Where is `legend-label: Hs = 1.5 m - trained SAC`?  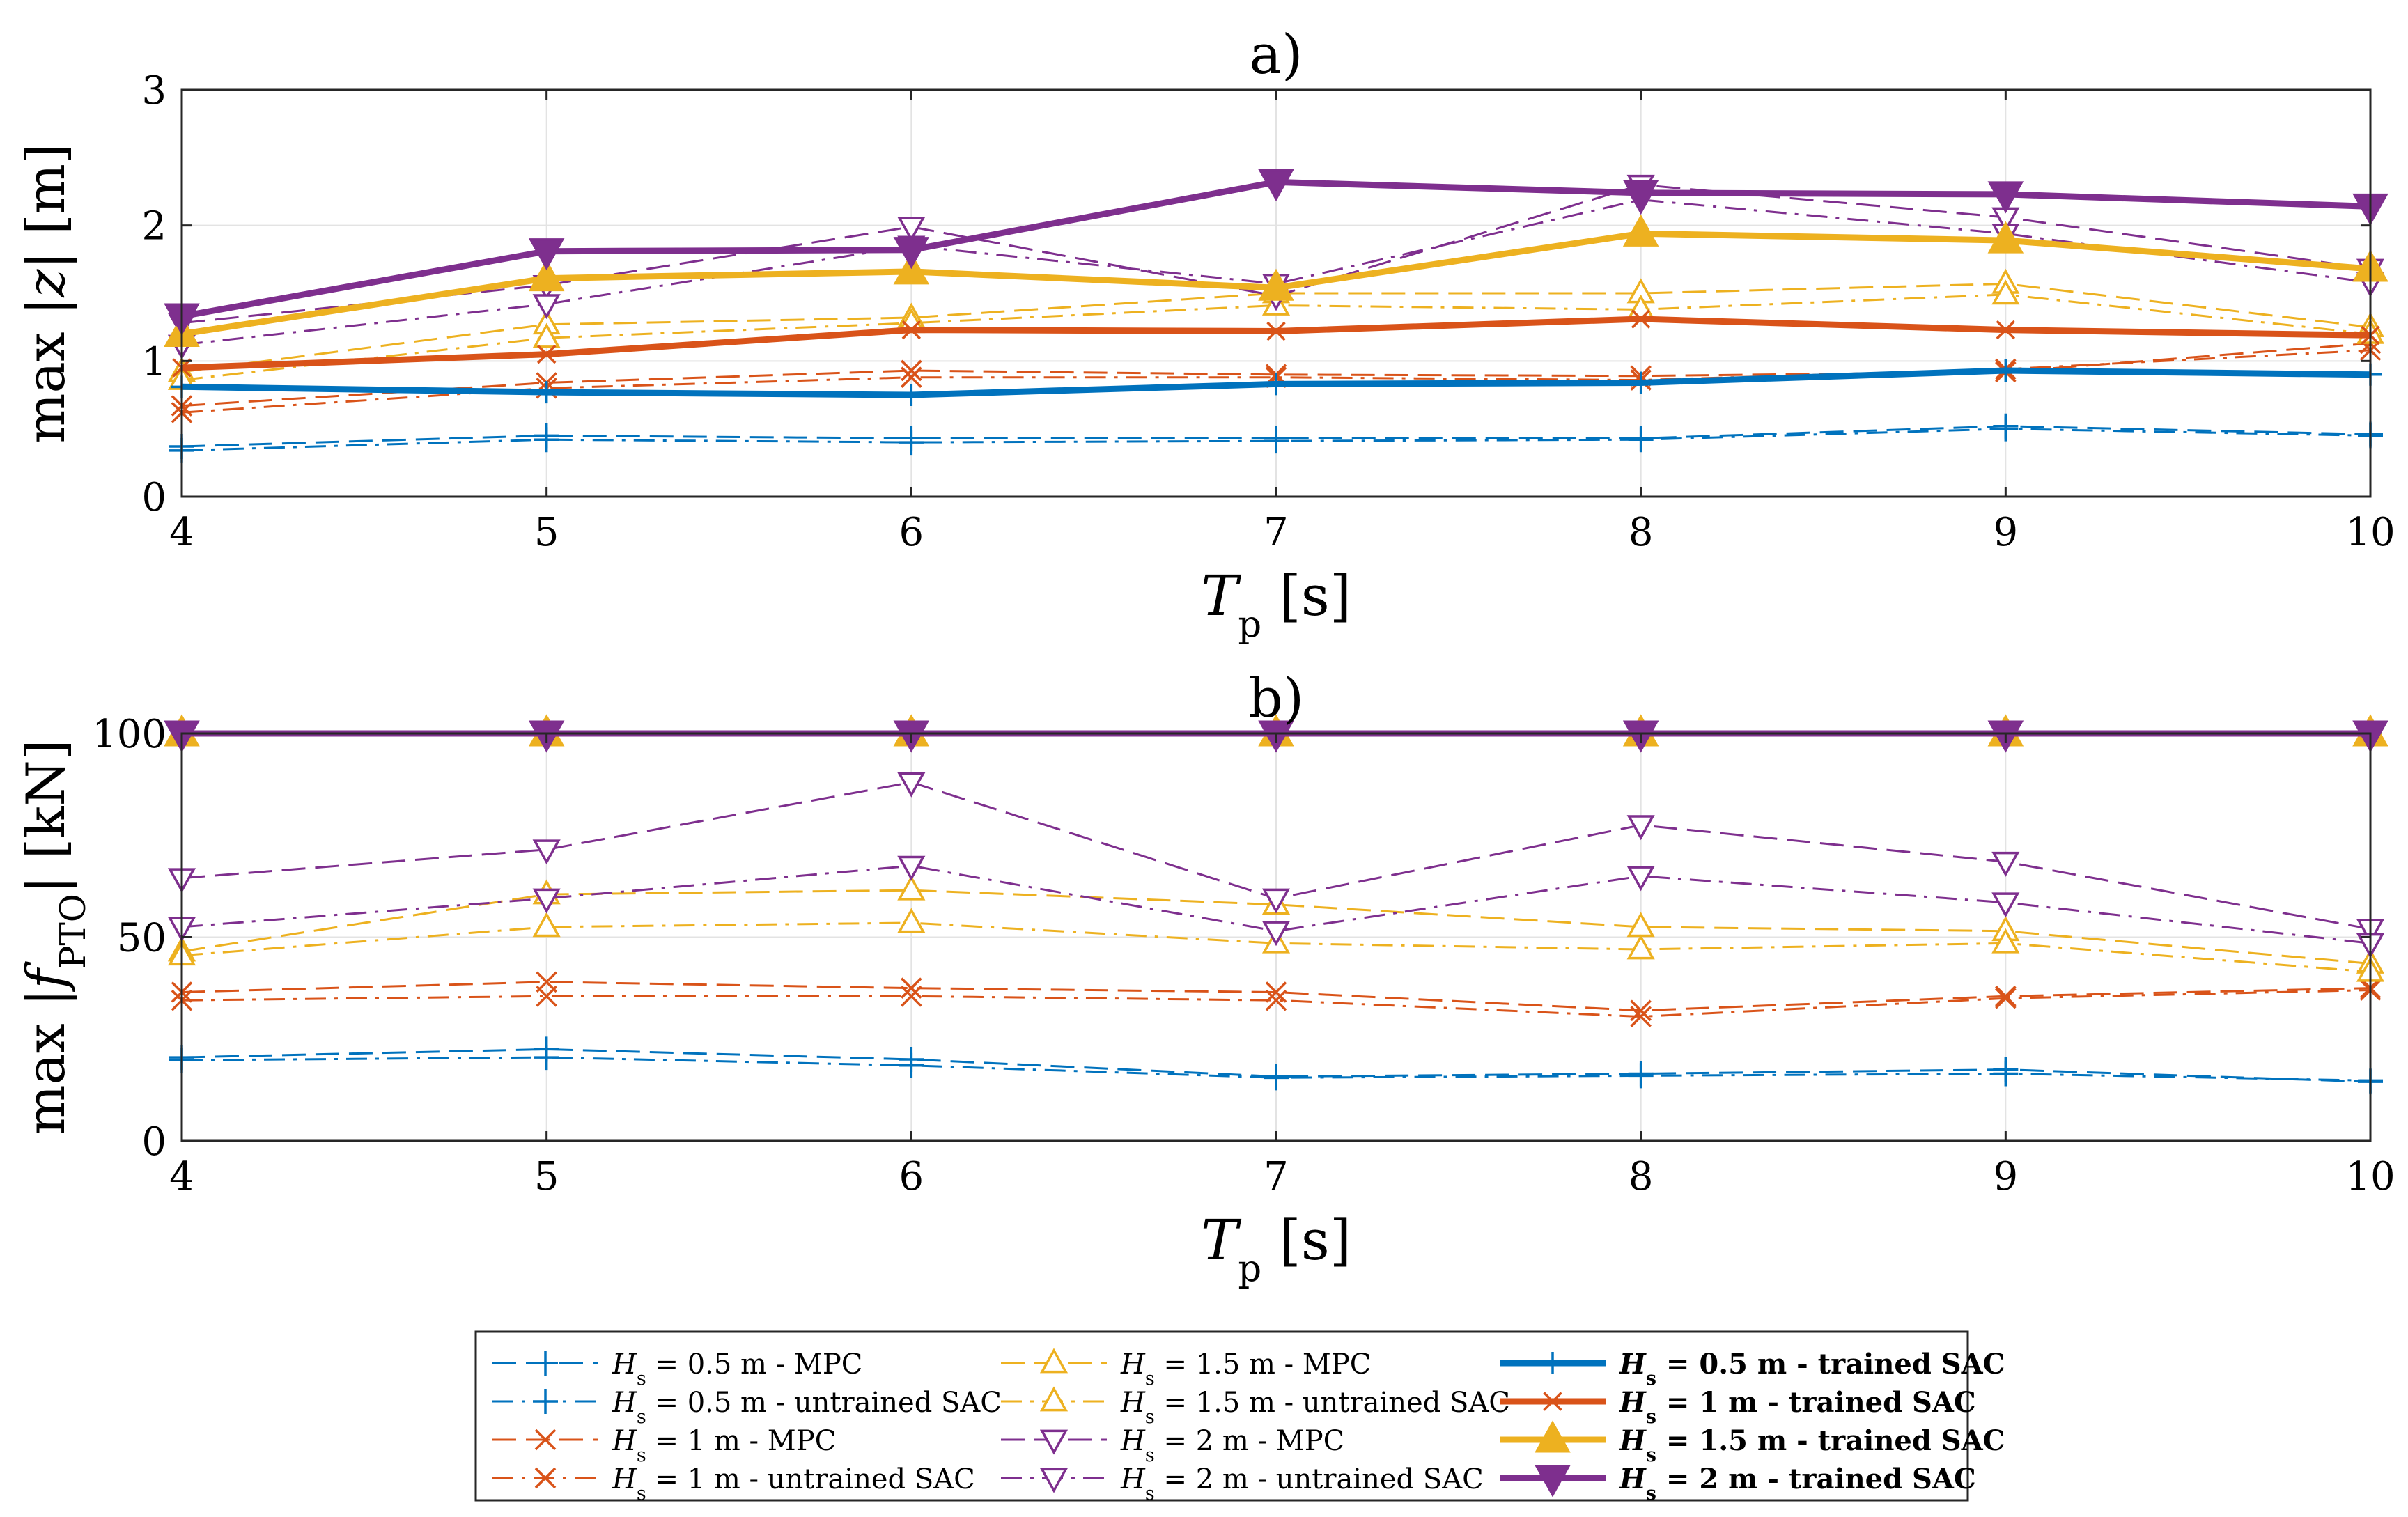 legend-label: Hs = 1.5 m - trained SAC is located at coordinates (1812, 1445).